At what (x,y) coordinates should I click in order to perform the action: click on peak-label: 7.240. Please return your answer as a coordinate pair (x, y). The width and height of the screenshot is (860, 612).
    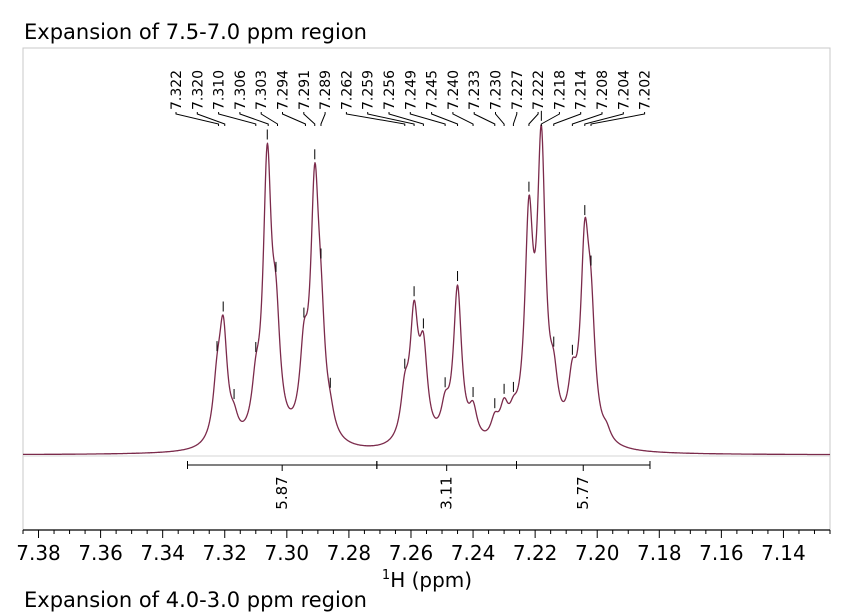
    Looking at the image, I should click on (454, 90).